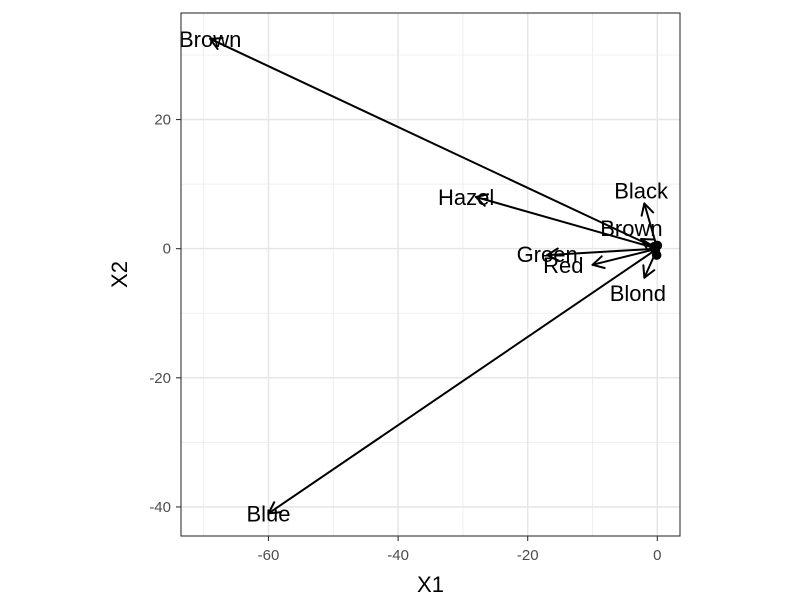 This screenshot has height=612, width=787. I want to click on vector-arrowhead-red, so click(598, 262).